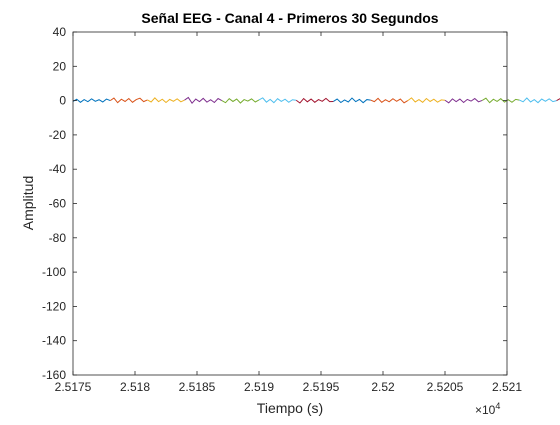 The image size is (560, 425). Describe the element at coordinates (58, 204) in the screenshot. I see `y-tick-label: -60` at that location.